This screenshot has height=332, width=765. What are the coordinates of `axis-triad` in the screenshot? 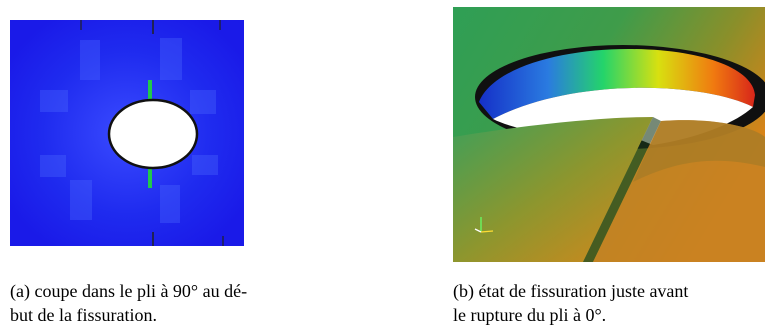 It's located at (484, 225).